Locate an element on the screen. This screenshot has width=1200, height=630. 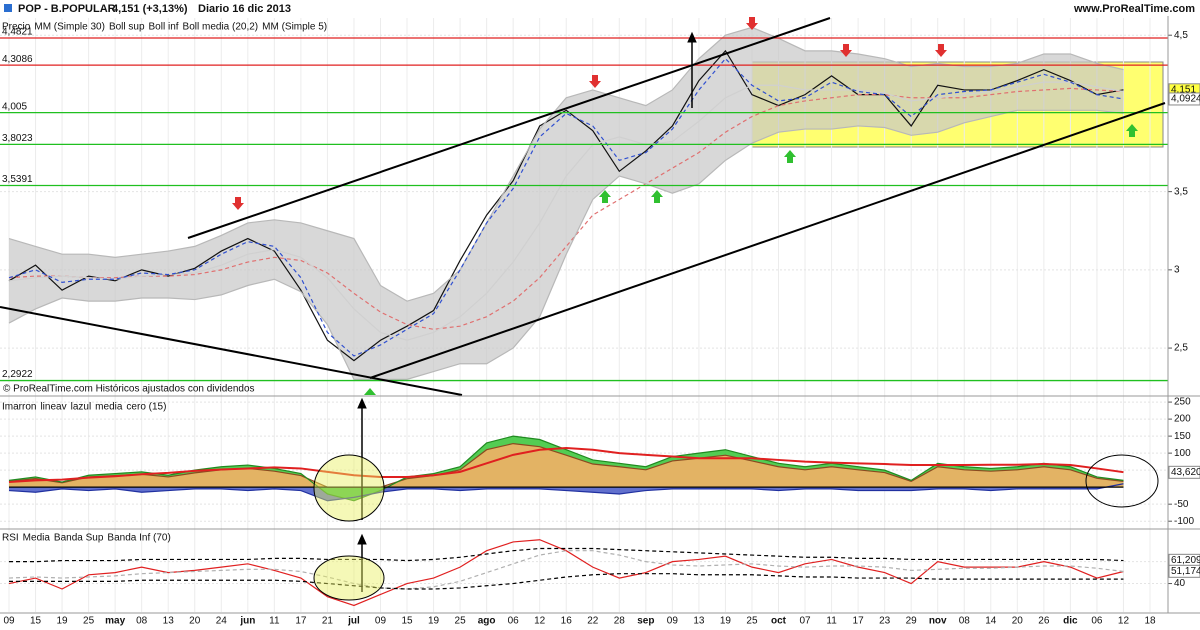
legend-entry: cero (15) is located at coordinates (146, 407).